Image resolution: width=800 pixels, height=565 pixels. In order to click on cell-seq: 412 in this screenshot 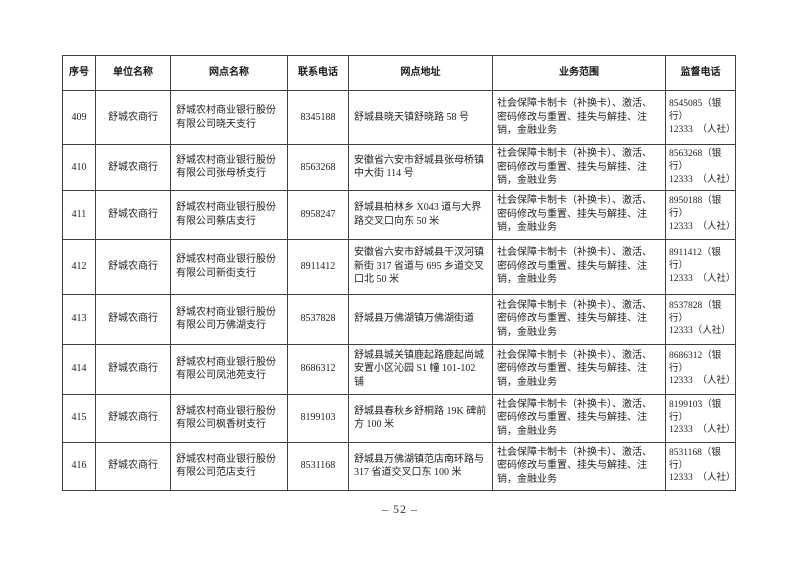, I will do `click(79, 266)`.